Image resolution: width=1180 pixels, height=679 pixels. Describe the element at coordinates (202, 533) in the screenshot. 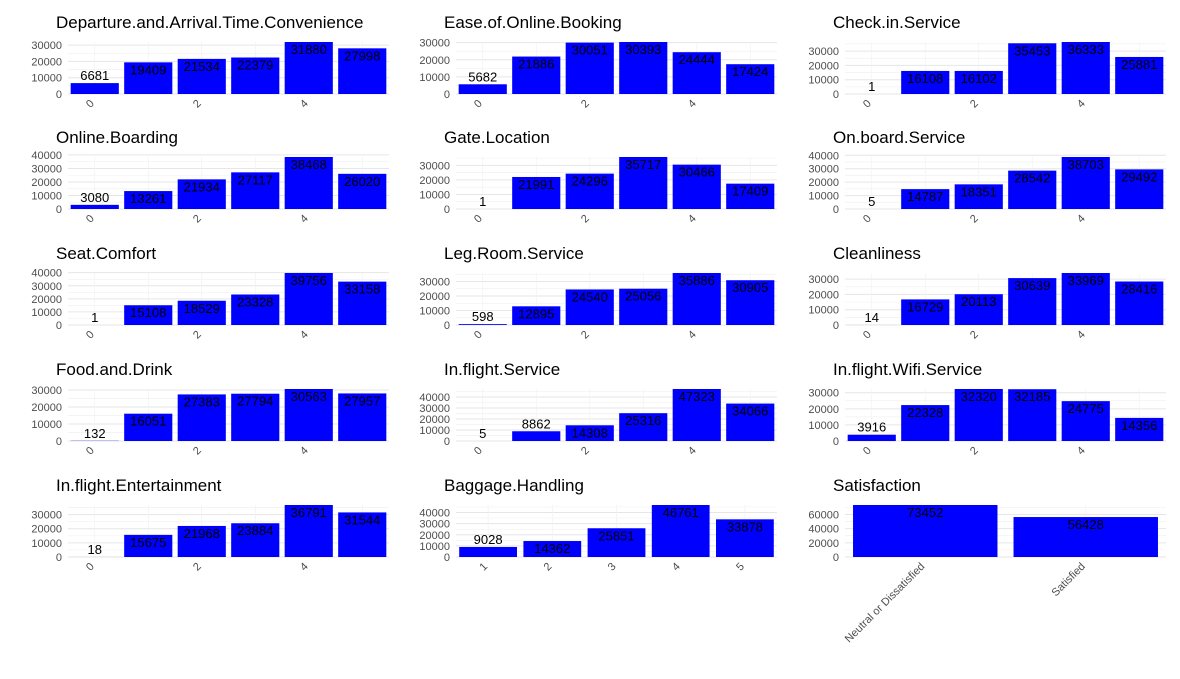

I see `data-label: 21968` at that location.